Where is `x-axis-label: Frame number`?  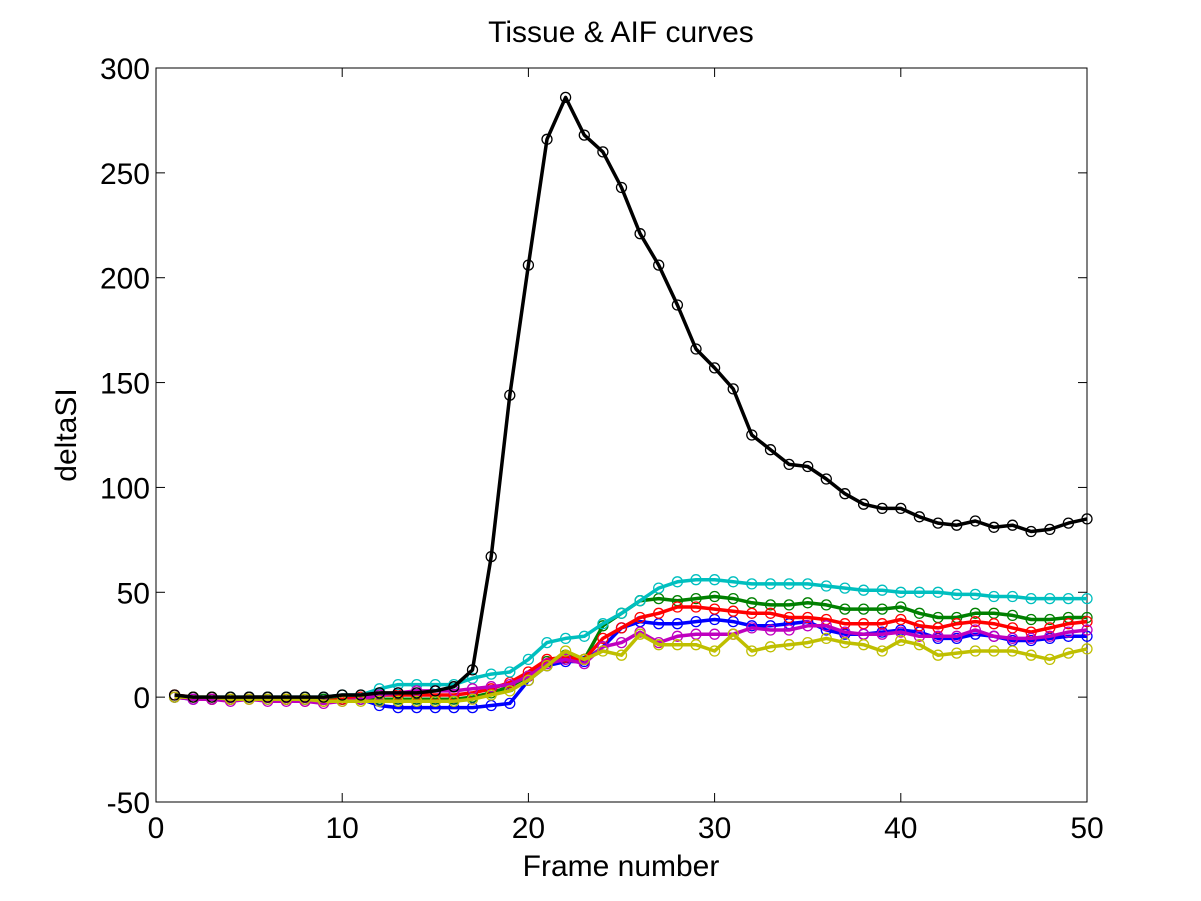
x-axis-label: Frame number is located at coordinates (621, 866).